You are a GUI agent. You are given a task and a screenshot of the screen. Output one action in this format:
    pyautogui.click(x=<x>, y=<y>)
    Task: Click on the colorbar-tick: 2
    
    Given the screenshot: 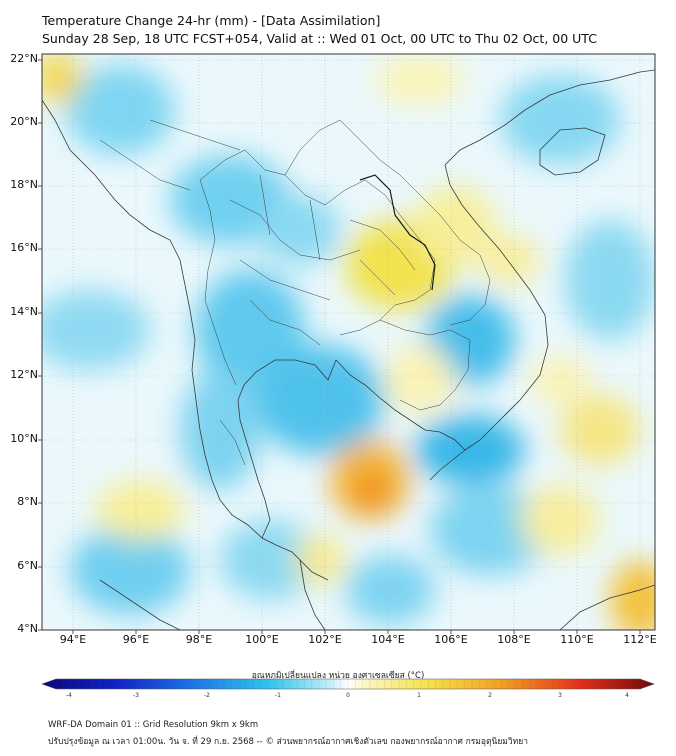 What is the action you would take?
    pyautogui.click(x=490, y=695)
    